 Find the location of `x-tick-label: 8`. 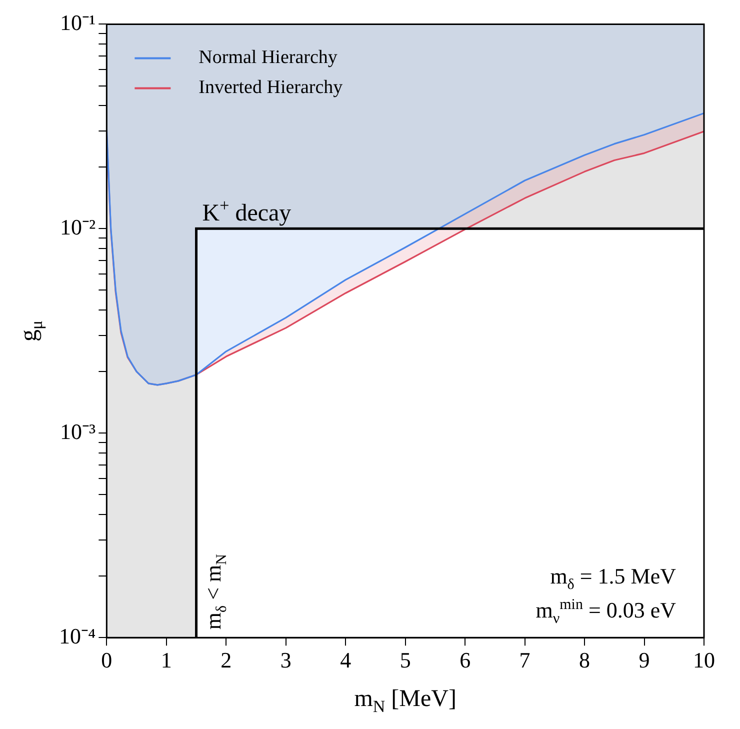

x-tick-label: 8 is located at coordinates (584, 660).